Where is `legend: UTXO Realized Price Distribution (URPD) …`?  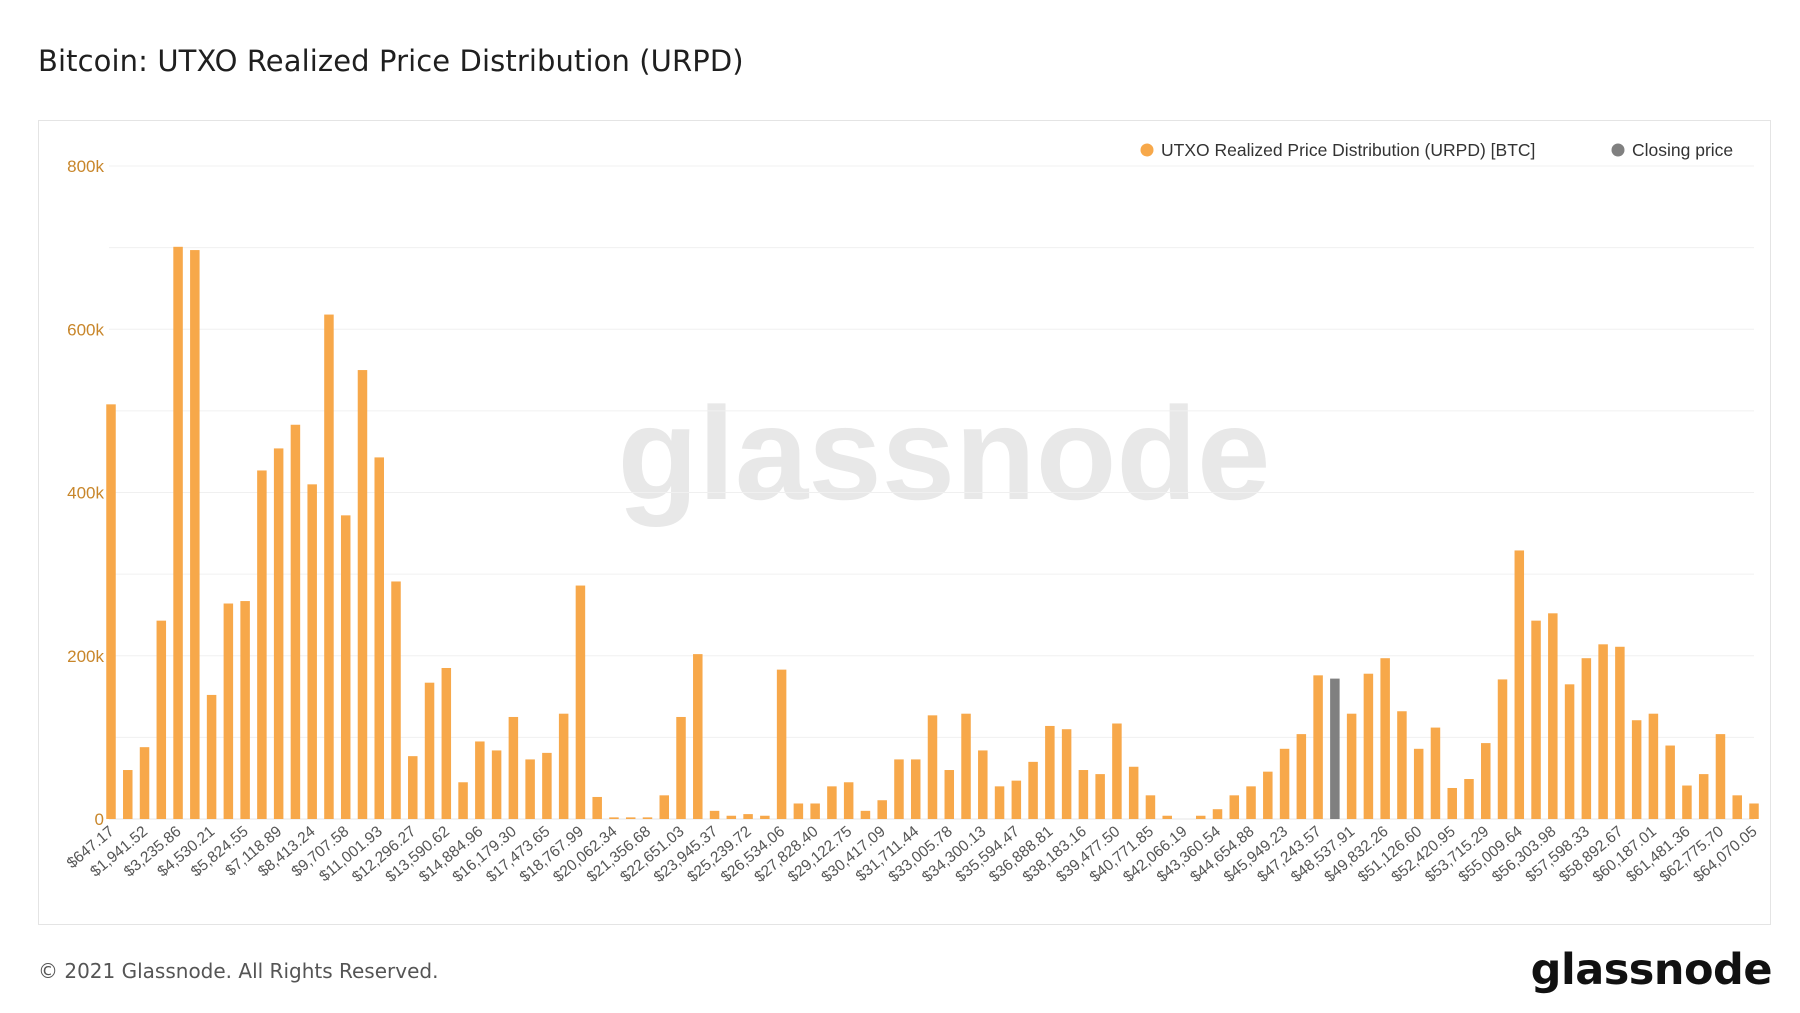
legend: UTXO Realized Price Distribution (URPD) … is located at coordinates (1436, 150).